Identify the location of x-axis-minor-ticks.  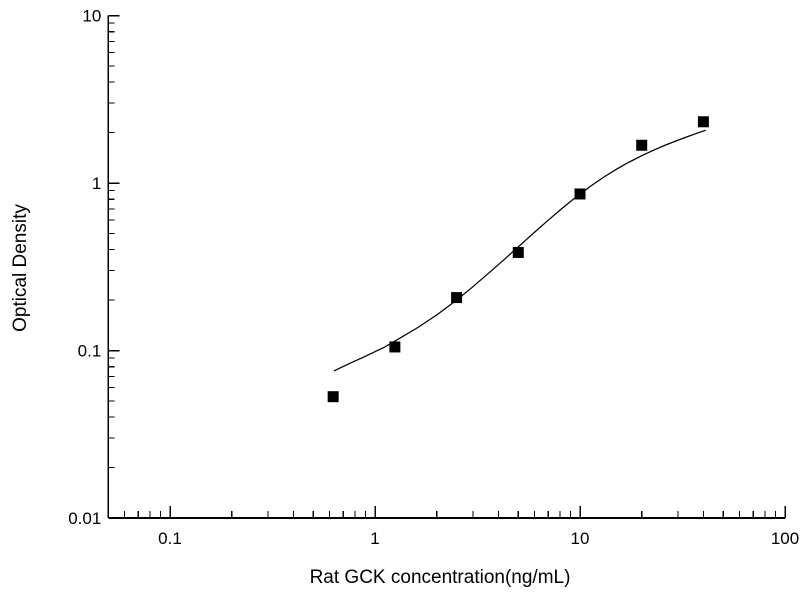
(442, 514).